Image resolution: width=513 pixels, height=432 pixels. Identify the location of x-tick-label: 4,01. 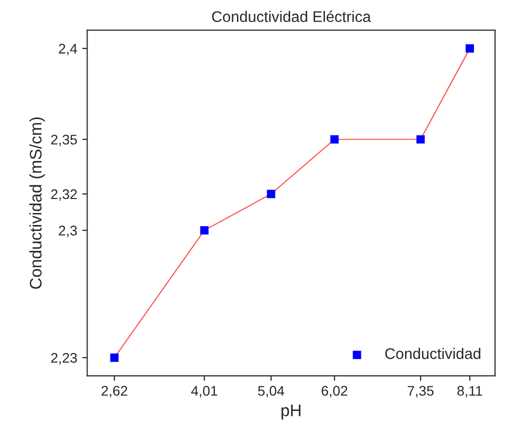
(204, 392).